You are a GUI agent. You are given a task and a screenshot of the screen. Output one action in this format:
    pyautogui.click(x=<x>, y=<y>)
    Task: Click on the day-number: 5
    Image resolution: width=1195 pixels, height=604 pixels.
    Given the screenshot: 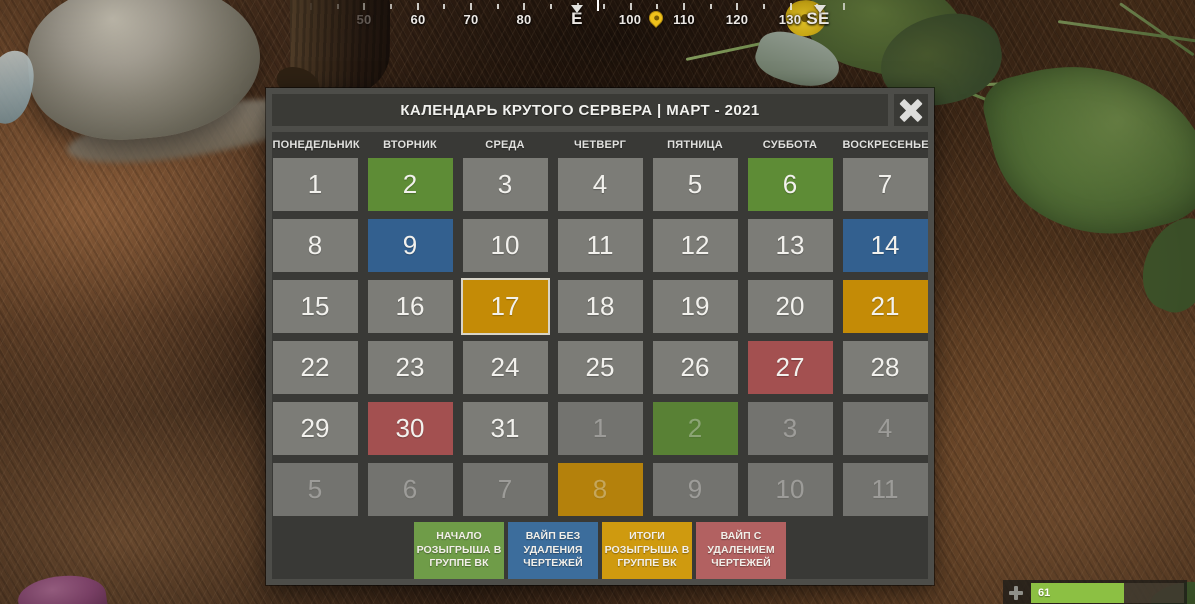 What is the action you would take?
    pyautogui.click(x=695, y=184)
    